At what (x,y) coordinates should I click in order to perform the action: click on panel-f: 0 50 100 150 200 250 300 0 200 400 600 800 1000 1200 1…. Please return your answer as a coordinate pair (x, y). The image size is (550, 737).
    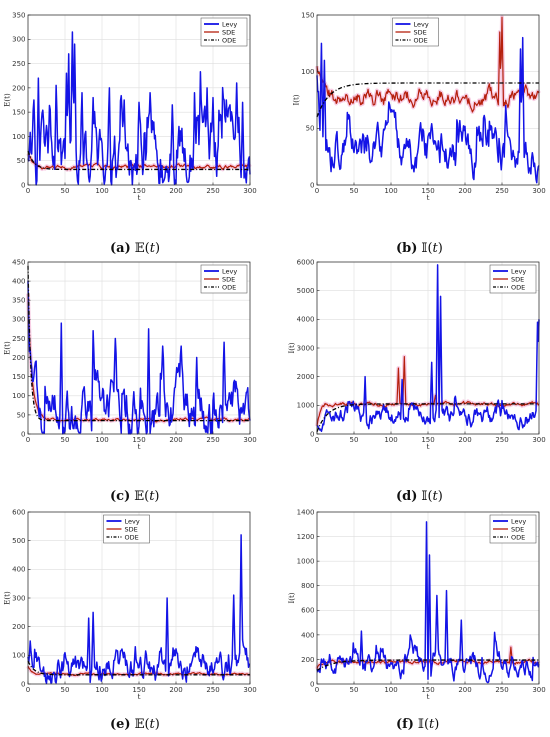
    Looking at the image, I should click on (416, 604).